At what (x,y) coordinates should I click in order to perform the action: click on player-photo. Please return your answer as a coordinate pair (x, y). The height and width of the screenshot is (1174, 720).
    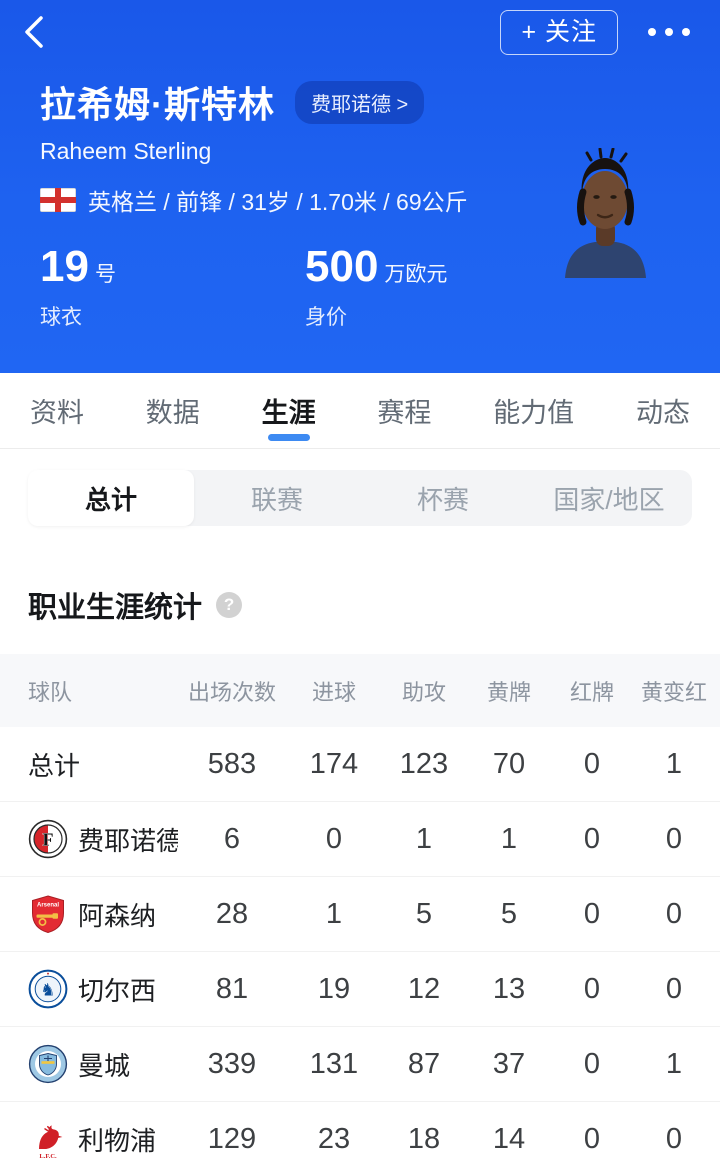
    Looking at the image, I should click on (605, 213).